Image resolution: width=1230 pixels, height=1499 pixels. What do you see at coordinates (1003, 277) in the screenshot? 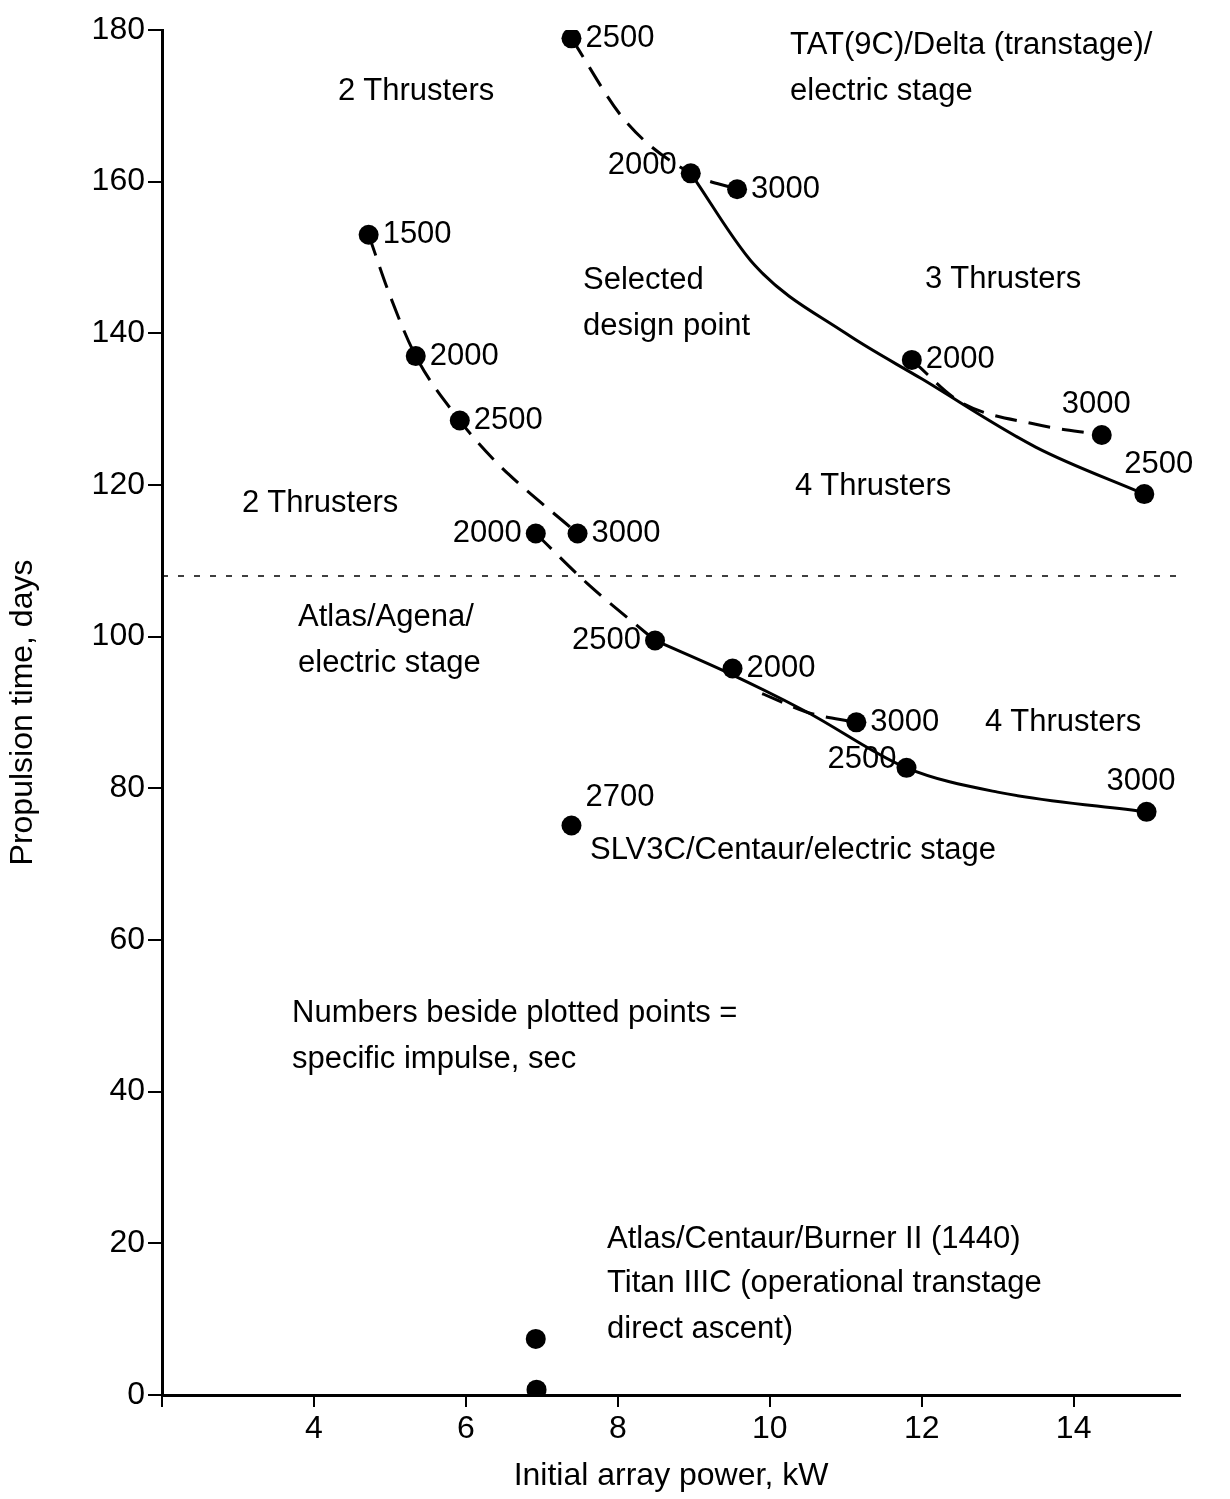
I see `annotation: 3 Thrusters` at bounding box center [1003, 277].